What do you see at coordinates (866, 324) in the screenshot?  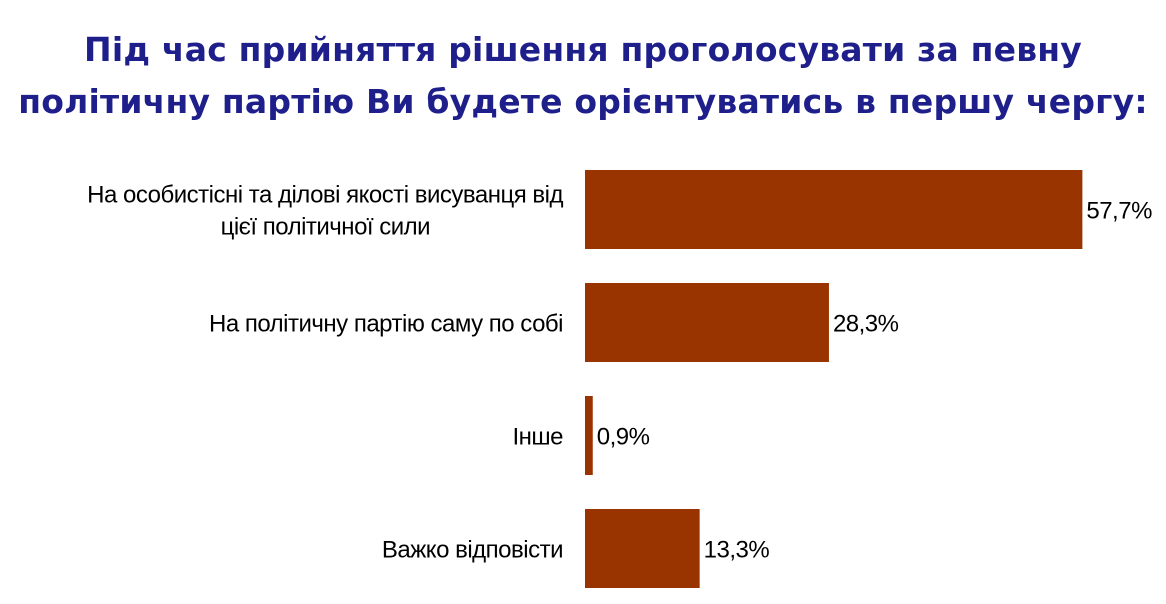 I see `value-label-2: 28,3%` at bounding box center [866, 324].